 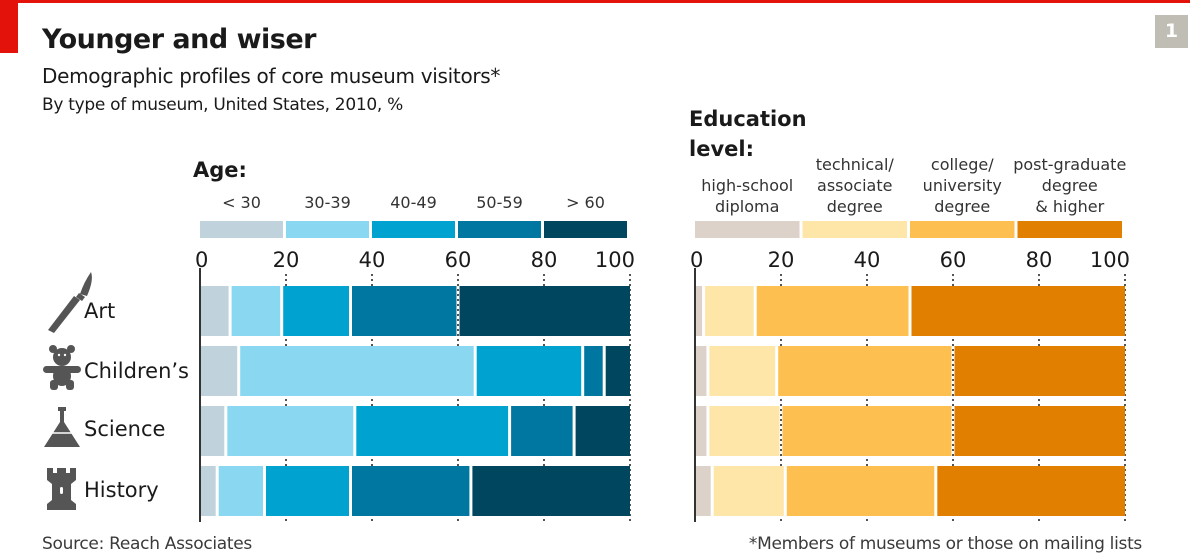 What do you see at coordinates (747, 185) in the screenshot?
I see `legend-label: high-school` at bounding box center [747, 185].